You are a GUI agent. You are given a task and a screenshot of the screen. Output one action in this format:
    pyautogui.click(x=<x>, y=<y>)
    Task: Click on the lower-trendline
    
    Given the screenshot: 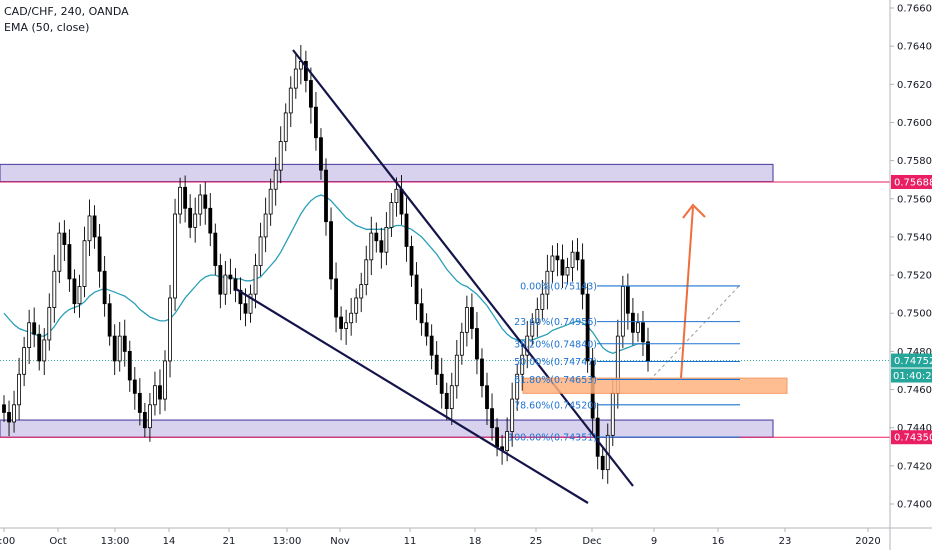 What is the action you would take?
    pyautogui.click(x=412, y=396)
    